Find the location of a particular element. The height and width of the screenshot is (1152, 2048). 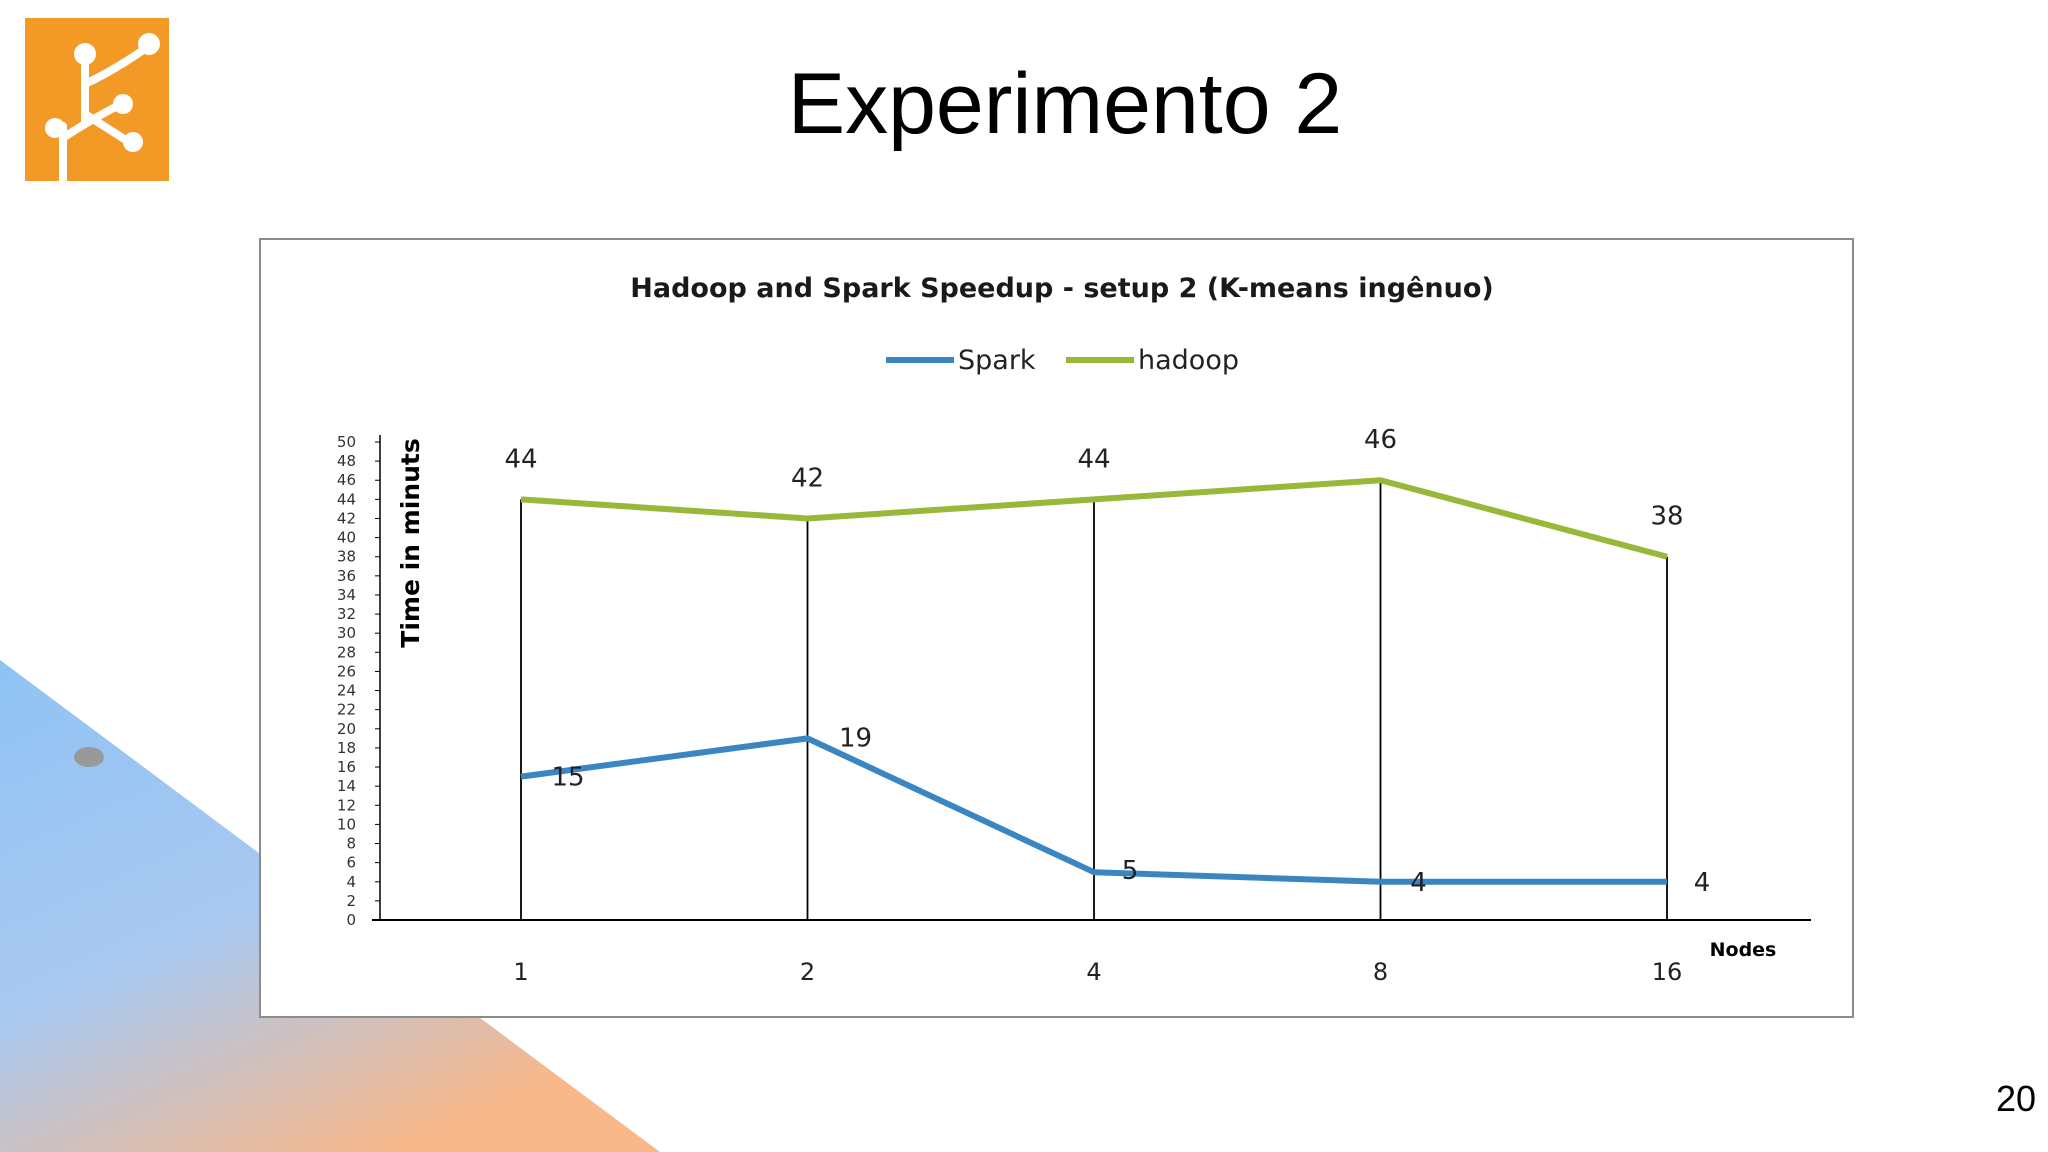

data-label: 19 is located at coordinates (855, 738).